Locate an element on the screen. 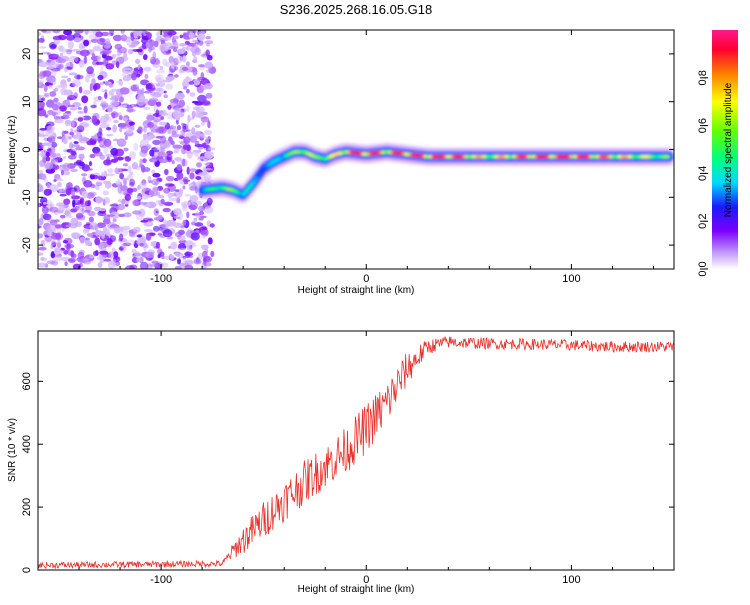 This screenshot has width=750, height=605. y-tick-label: 200 is located at coordinates (27, 507).